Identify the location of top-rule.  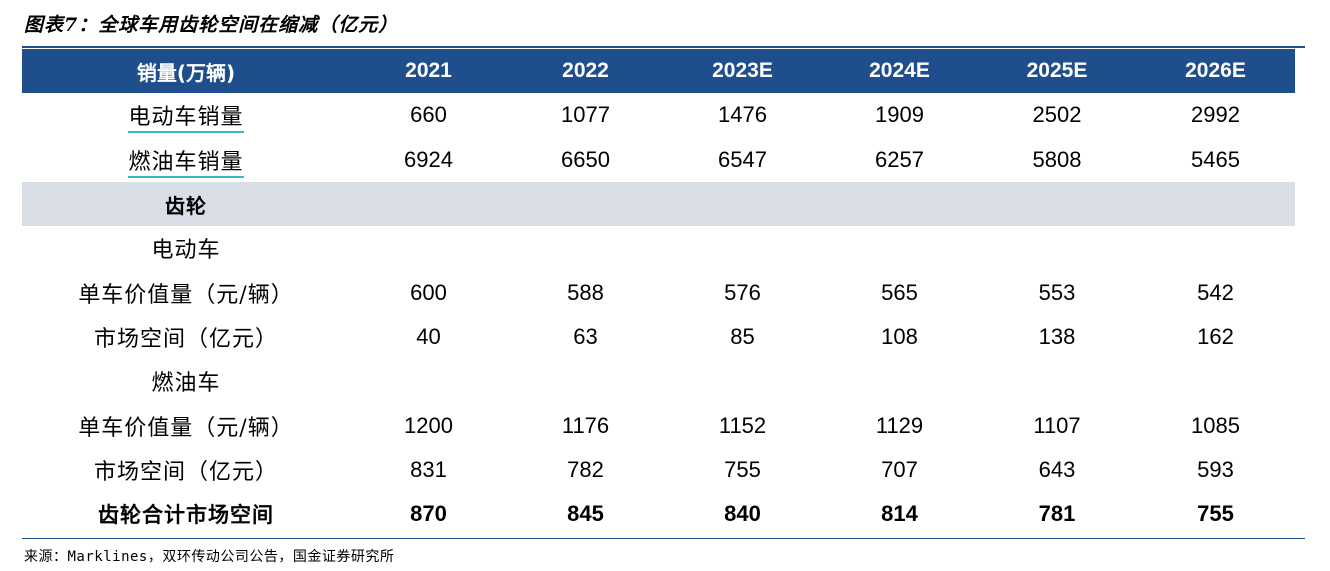
(663, 47).